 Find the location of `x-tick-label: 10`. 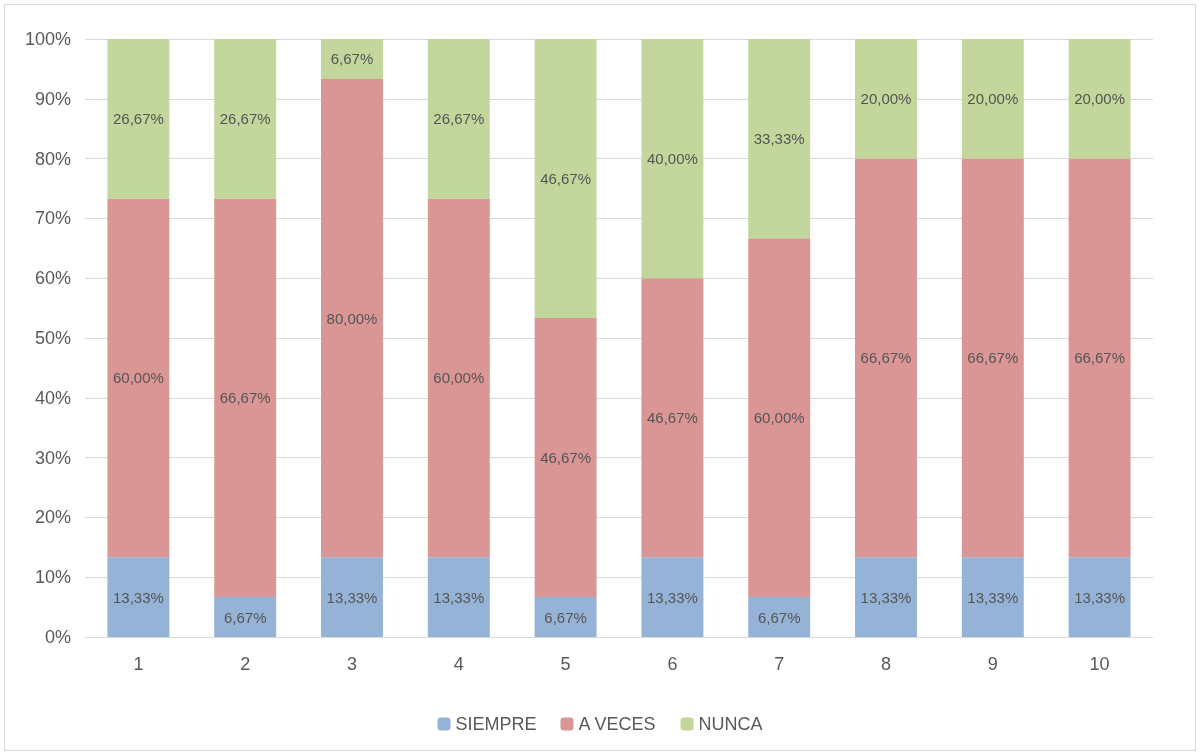

x-tick-label: 10 is located at coordinates (1099, 664).